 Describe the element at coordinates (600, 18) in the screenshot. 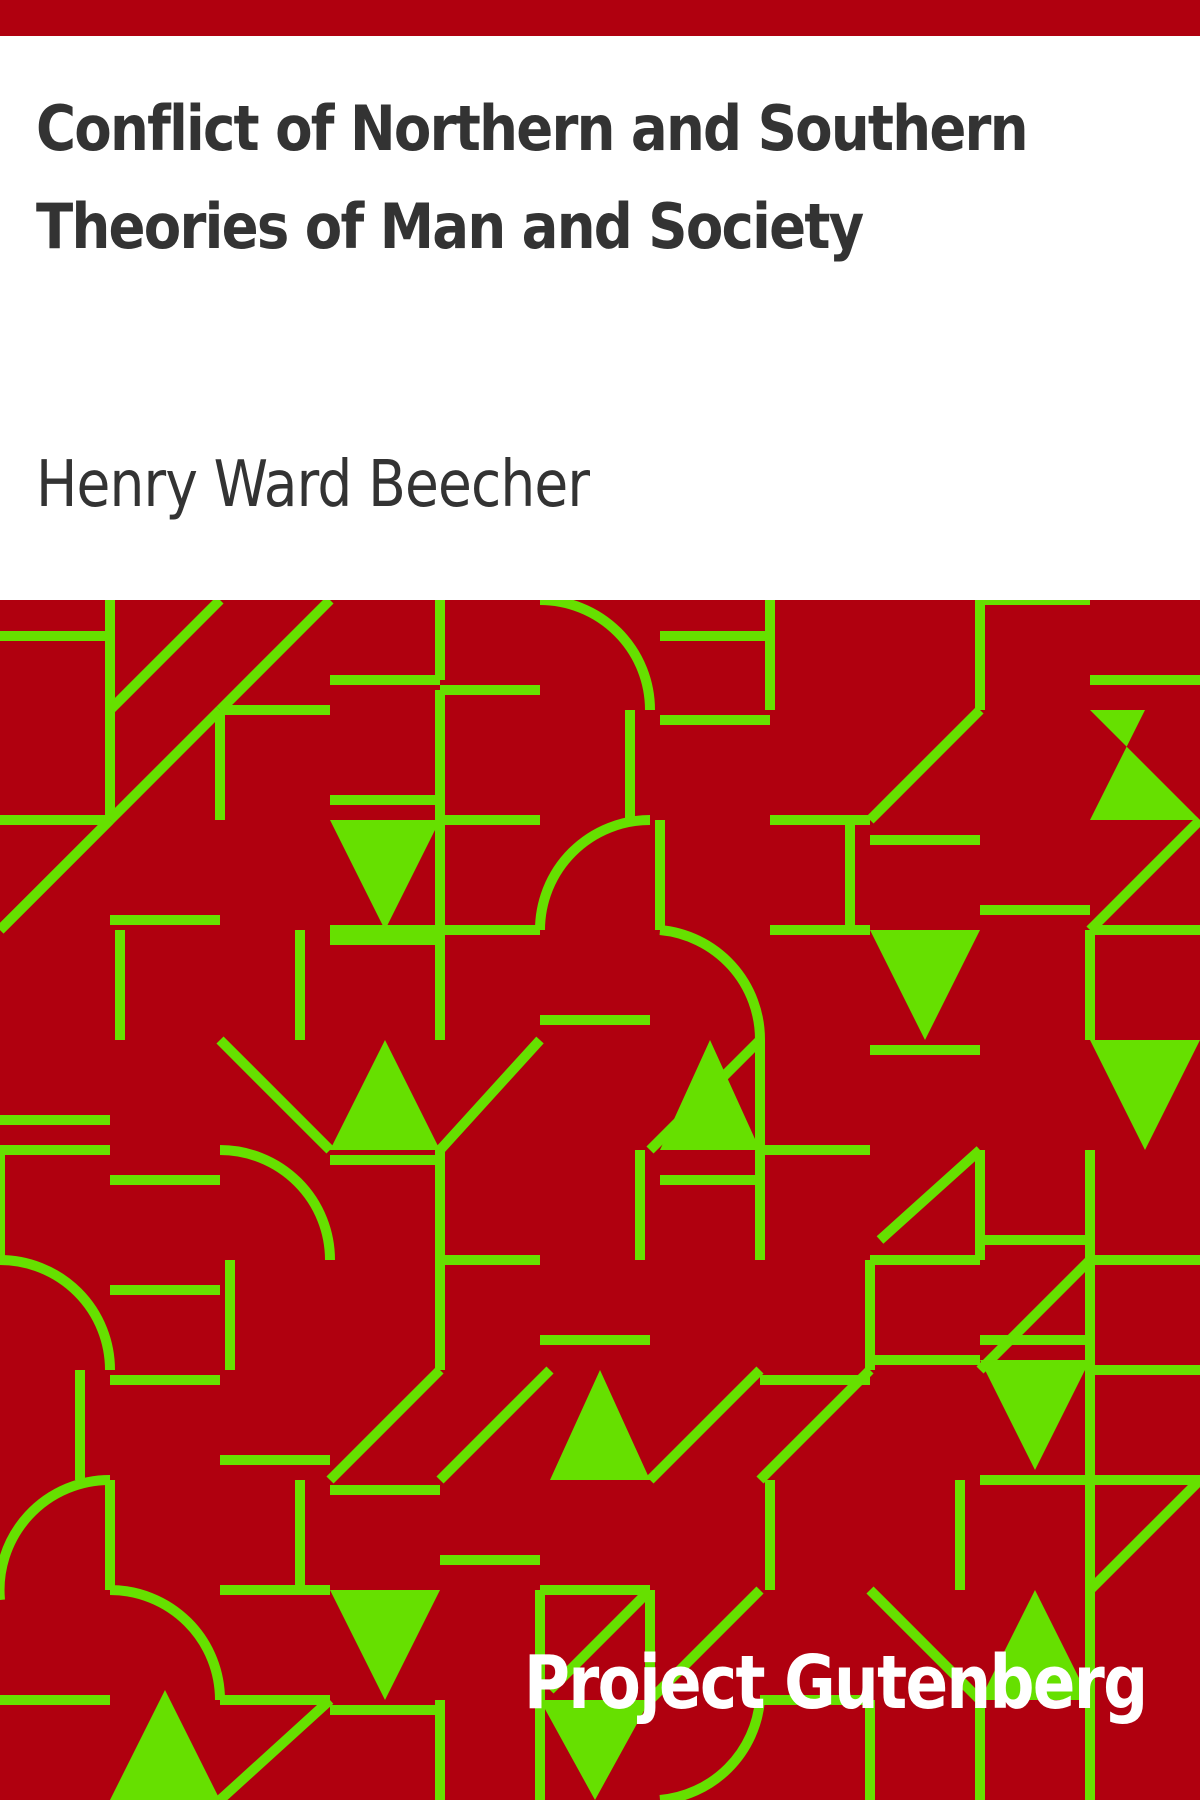

I see `top-color-band` at that location.